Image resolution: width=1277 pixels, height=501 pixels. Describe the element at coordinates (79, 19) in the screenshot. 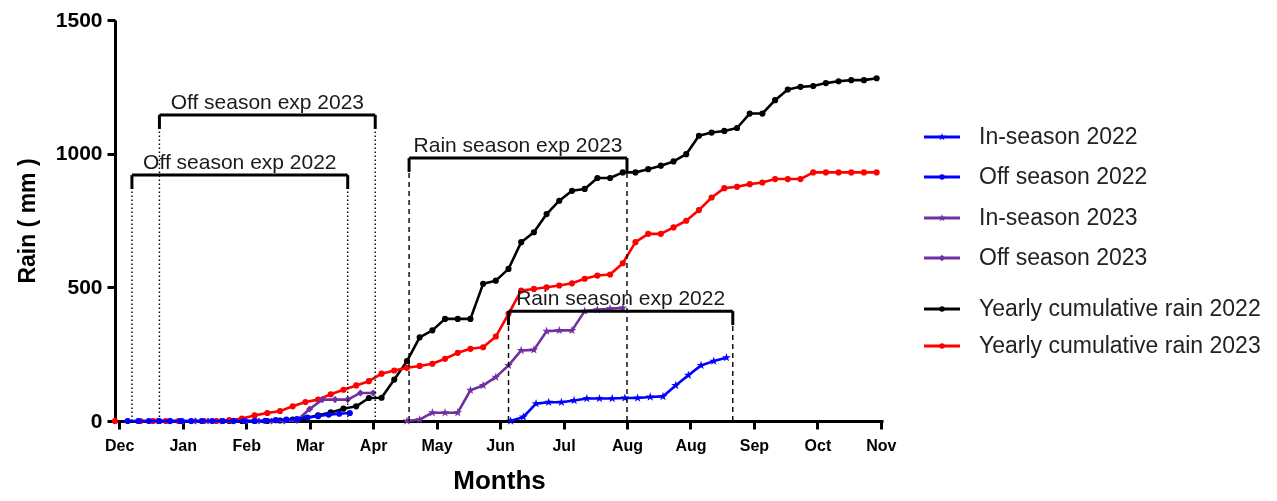

I see `y-tick-label: 1500` at that location.